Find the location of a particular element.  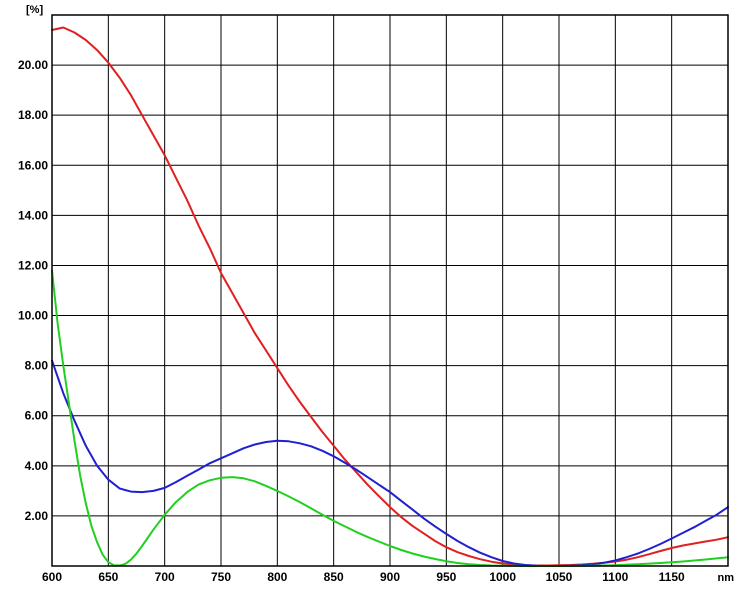

x-tick-label: 900 is located at coordinates (390, 577).